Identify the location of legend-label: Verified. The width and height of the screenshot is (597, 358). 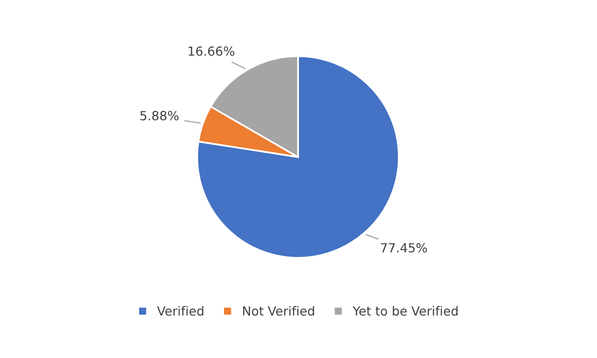
(180, 311).